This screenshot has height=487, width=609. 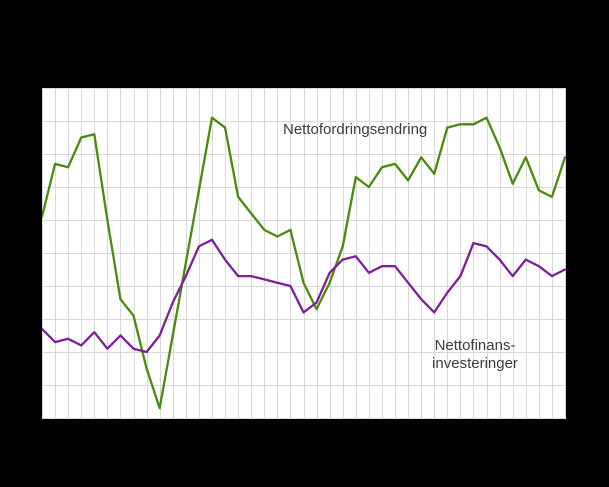 What do you see at coordinates (475, 354) in the screenshot?
I see `series-label-nettofinansinvesteringer: Nettofinans- investeringer` at bounding box center [475, 354].